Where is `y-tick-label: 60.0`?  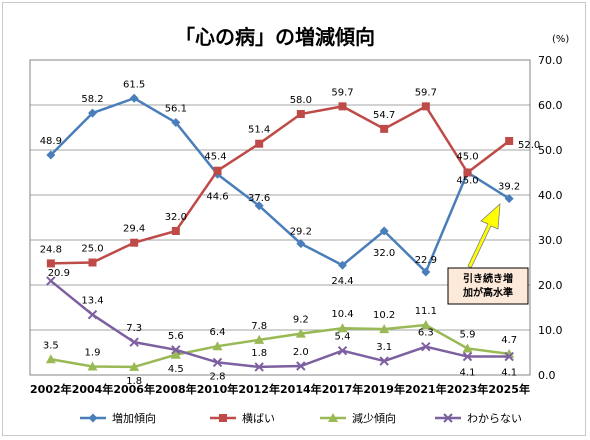
y-tick-label: 60.0 is located at coordinates (550, 105).